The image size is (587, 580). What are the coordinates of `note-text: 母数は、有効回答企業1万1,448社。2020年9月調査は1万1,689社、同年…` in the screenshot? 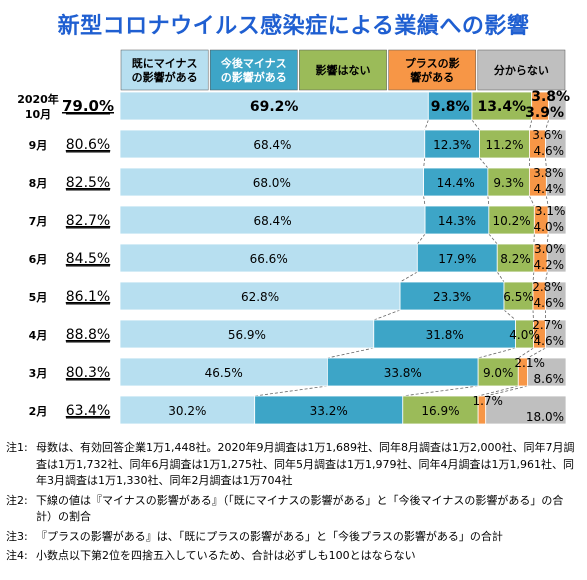 It's located at (305, 464).